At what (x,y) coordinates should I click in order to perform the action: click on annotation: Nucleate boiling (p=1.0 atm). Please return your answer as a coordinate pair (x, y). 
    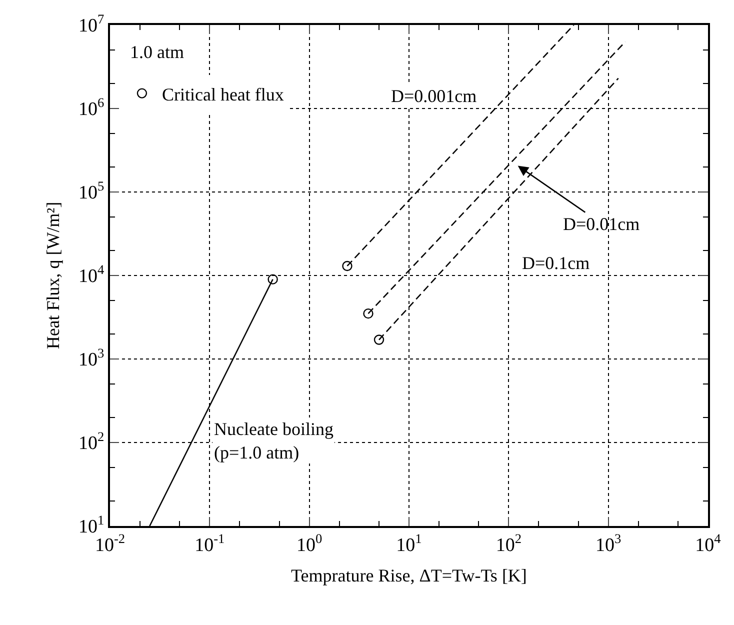
    Looking at the image, I should click on (274, 440).